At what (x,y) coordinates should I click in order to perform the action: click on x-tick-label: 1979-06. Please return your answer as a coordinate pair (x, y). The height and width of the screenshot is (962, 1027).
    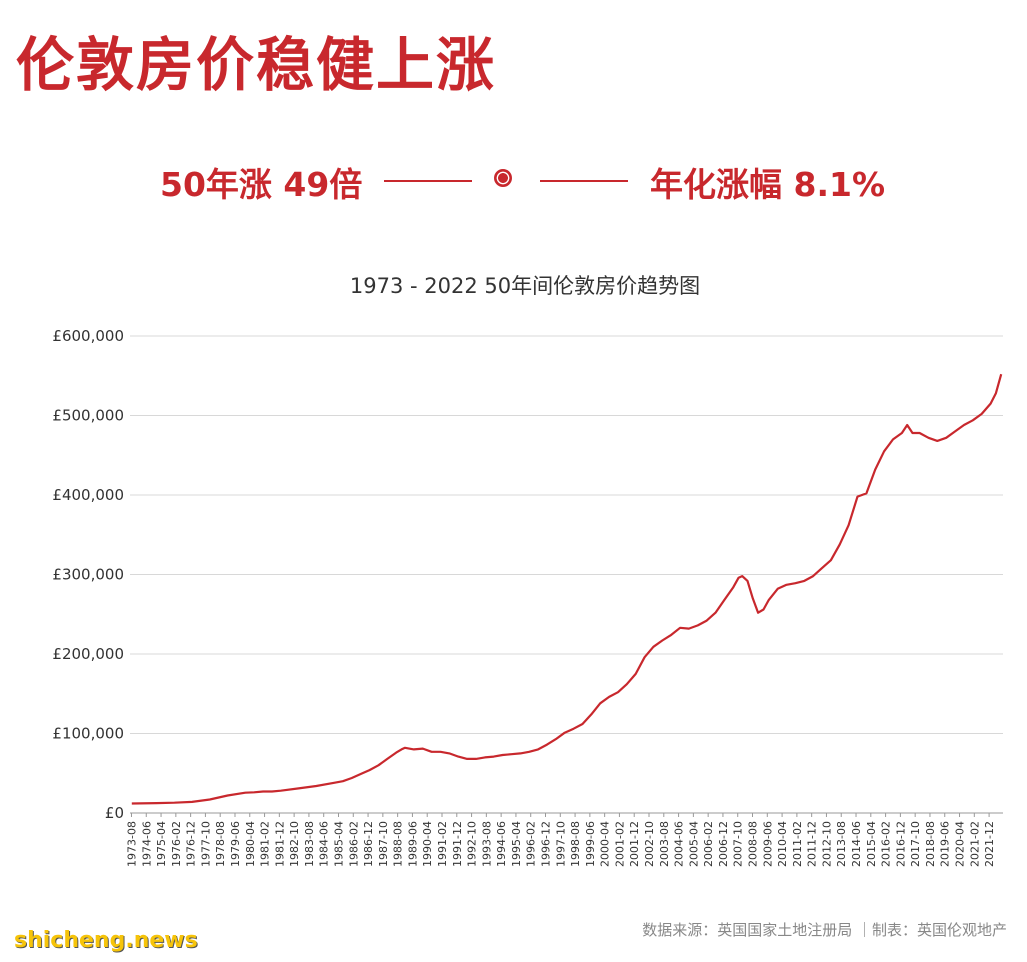
    Looking at the image, I should click on (235, 844).